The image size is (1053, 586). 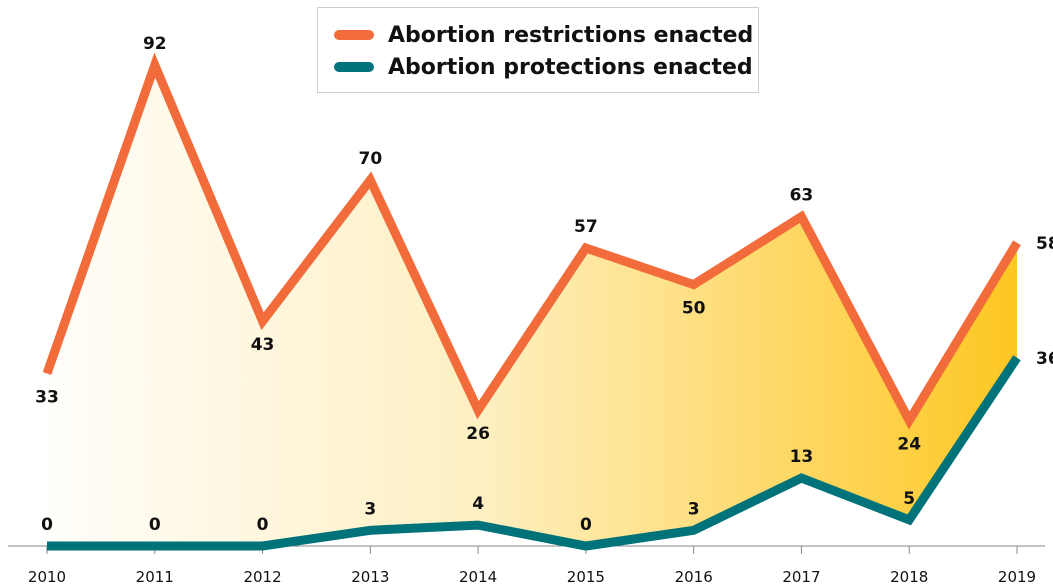 What do you see at coordinates (801, 577) in the screenshot?
I see `x-tick-label: 2017` at bounding box center [801, 577].